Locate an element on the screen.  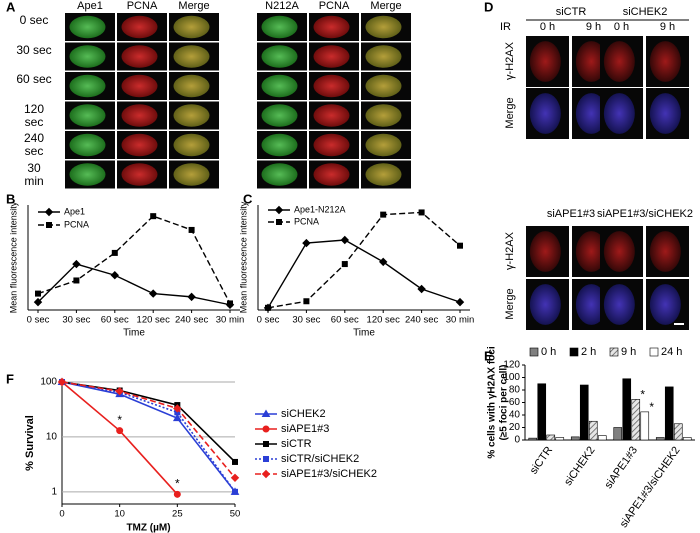
x-tick-label: 0 sec is located at coordinates (268, 320).